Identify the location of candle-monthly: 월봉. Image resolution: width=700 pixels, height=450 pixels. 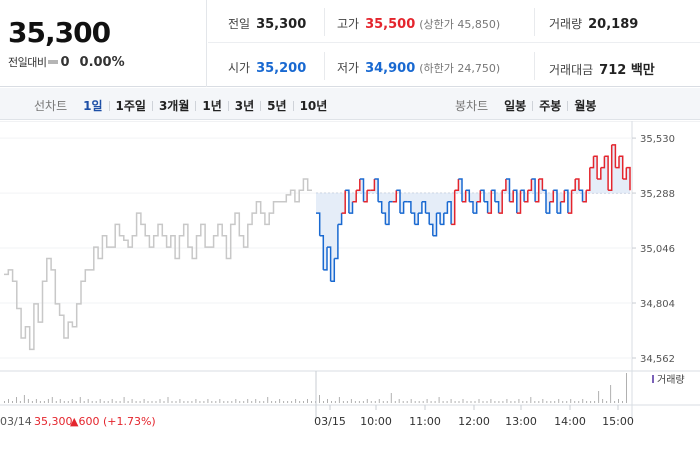
(585, 106).